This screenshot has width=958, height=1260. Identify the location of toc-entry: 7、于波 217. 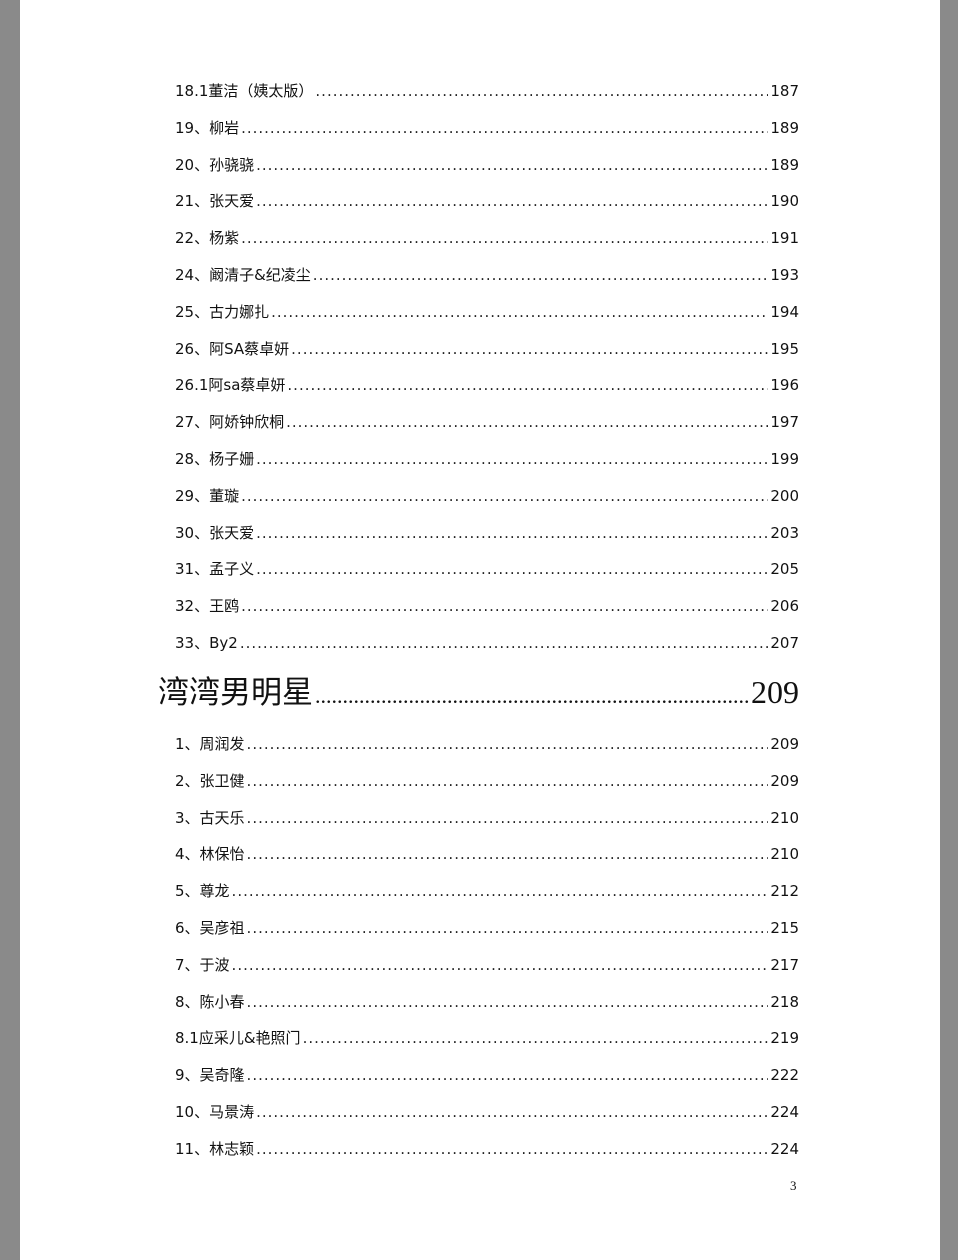
(487, 965).